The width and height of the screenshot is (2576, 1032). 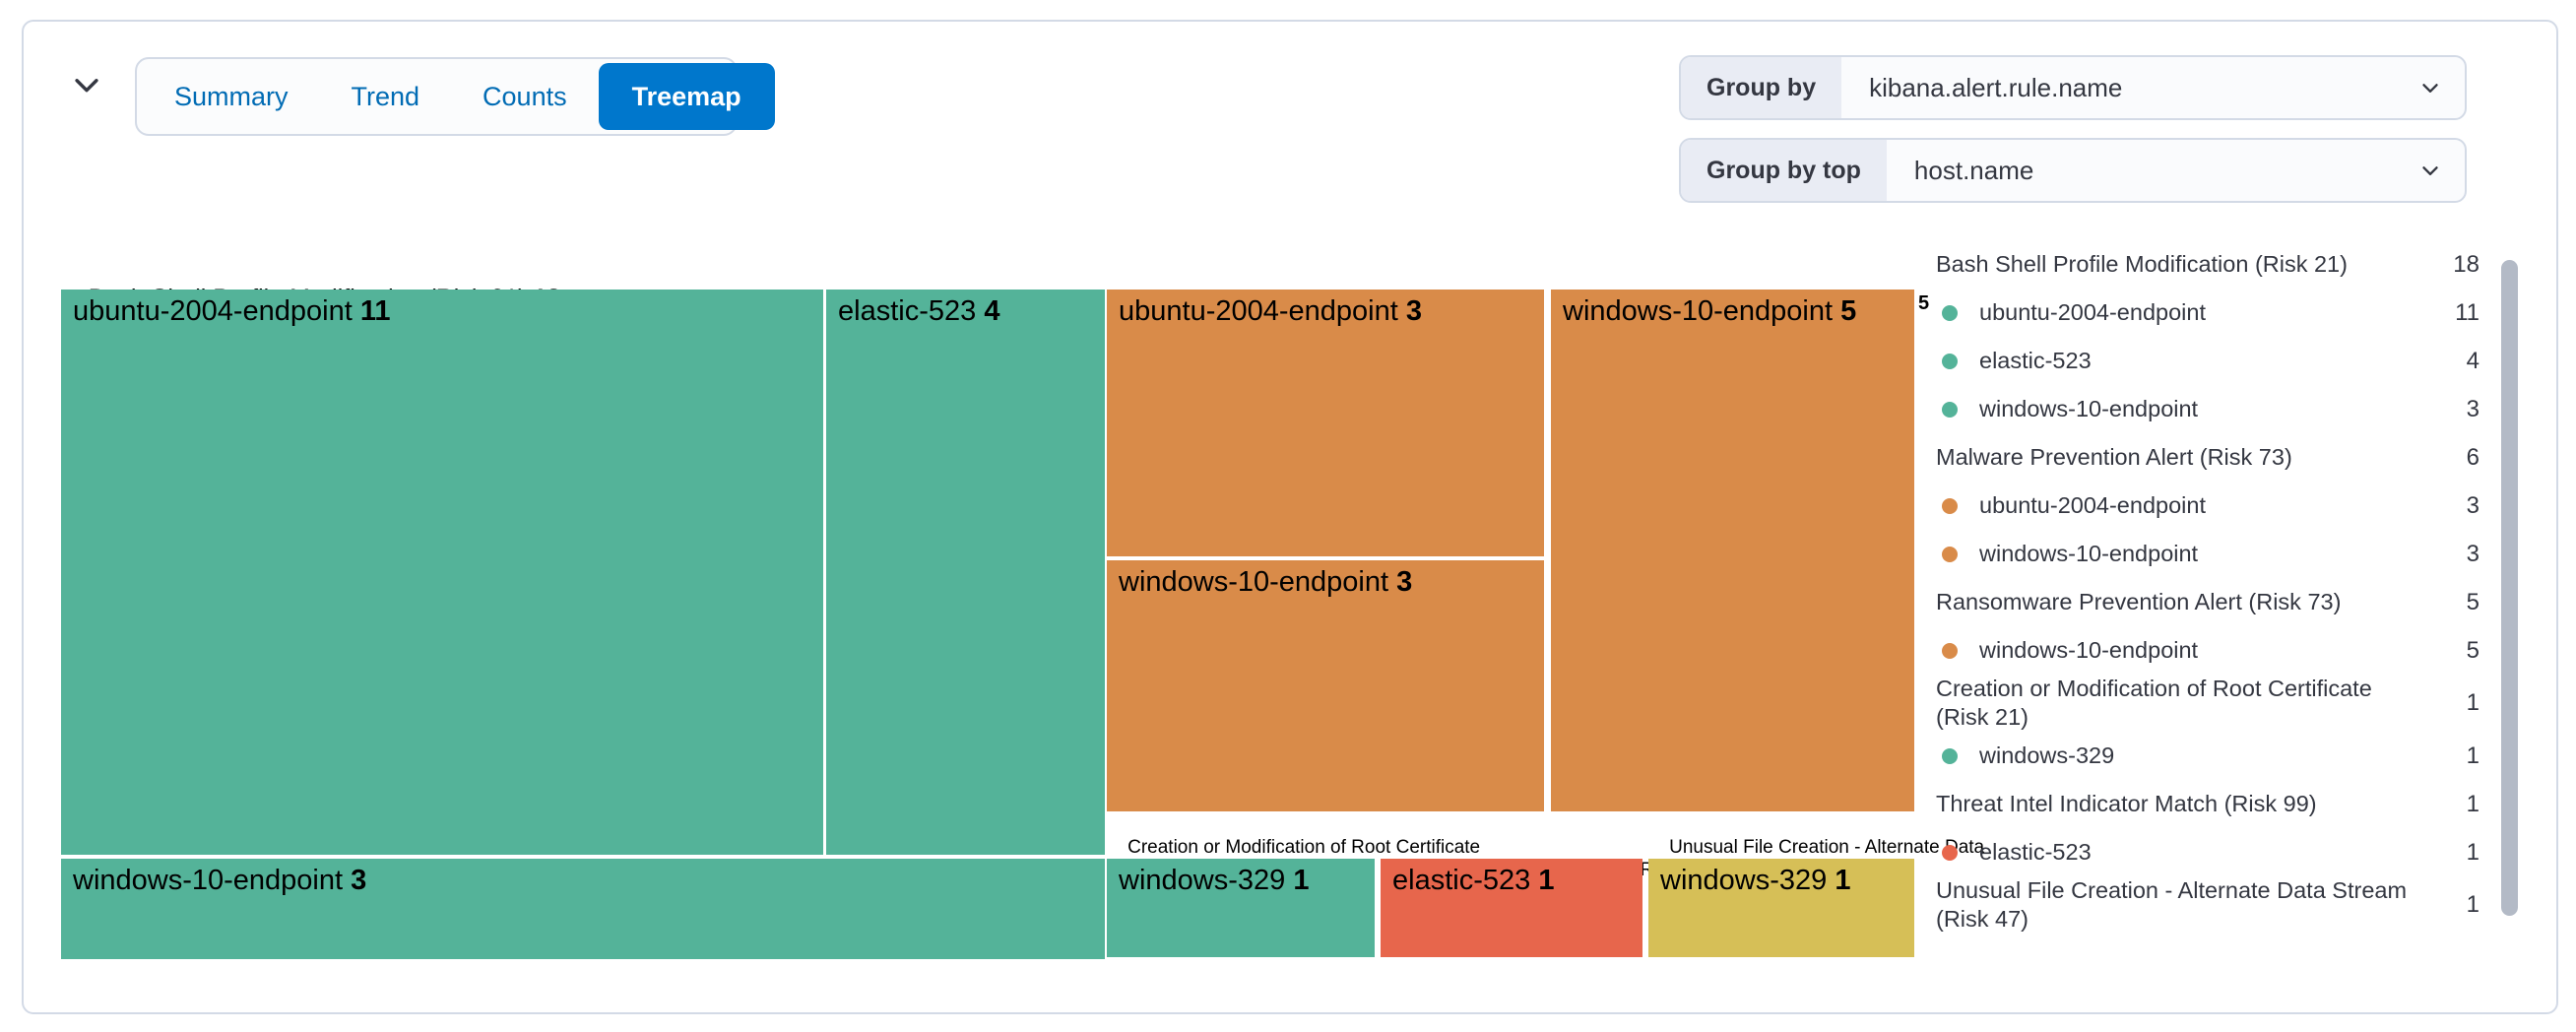 What do you see at coordinates (525, 96) in the screenshot?
I see `tab-counts: Counts` at bounding box center [525, 96].